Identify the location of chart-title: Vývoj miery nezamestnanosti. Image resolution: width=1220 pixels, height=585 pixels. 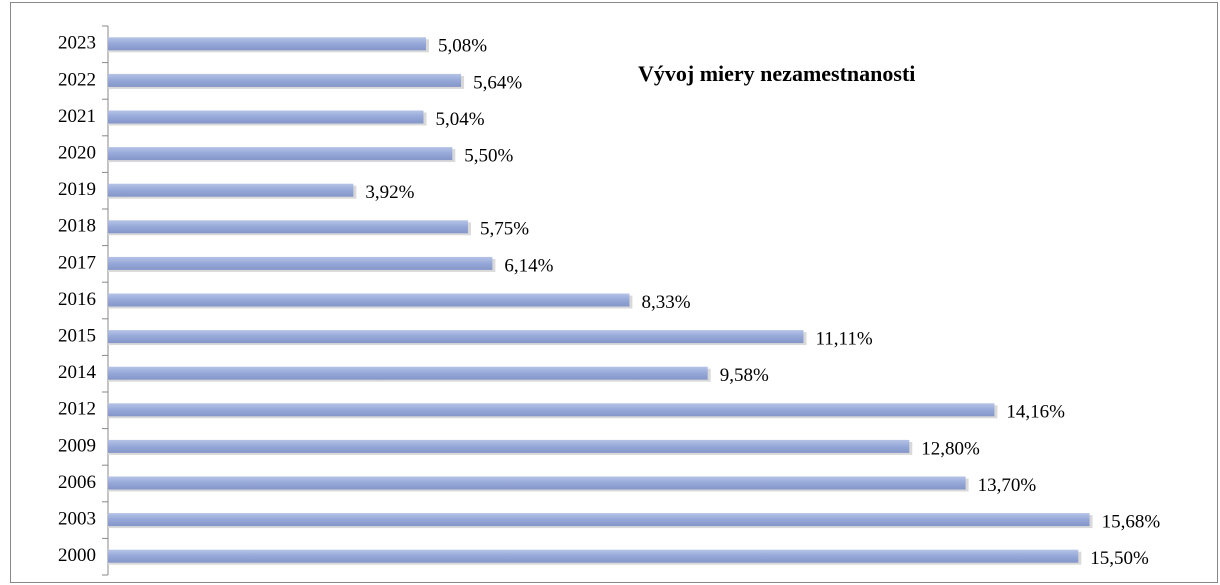
(776, 73).